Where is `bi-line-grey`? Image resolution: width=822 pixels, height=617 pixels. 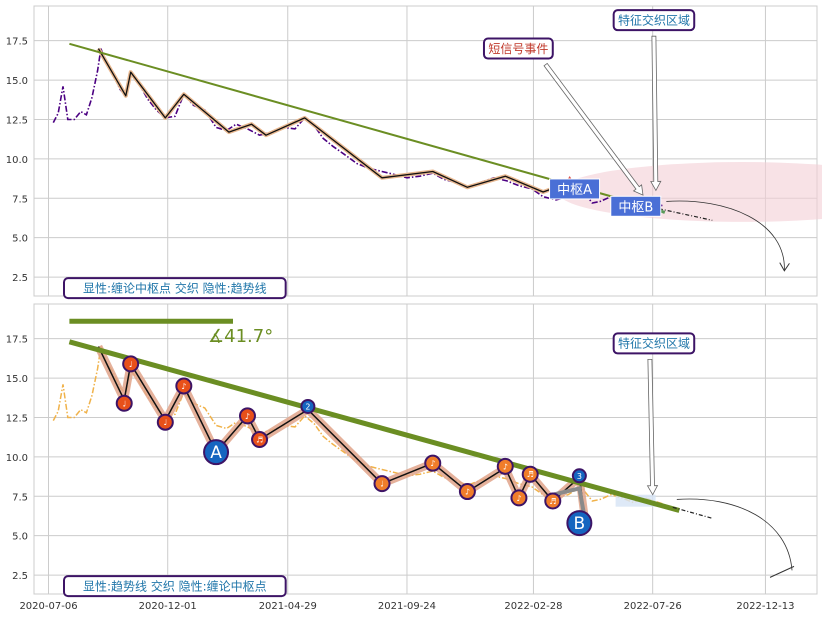 bi-line-grey is located at coordinates (569, 503).